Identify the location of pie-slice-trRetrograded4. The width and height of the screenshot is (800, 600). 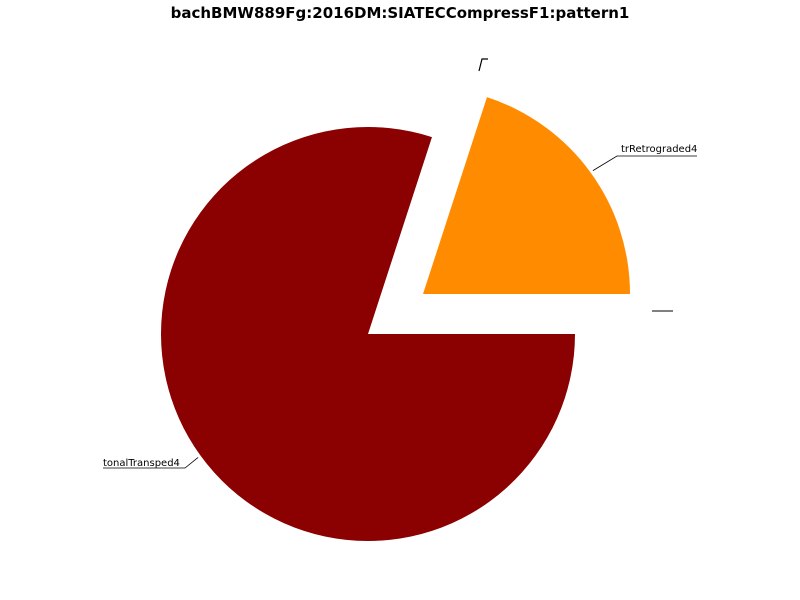
(527, 196).